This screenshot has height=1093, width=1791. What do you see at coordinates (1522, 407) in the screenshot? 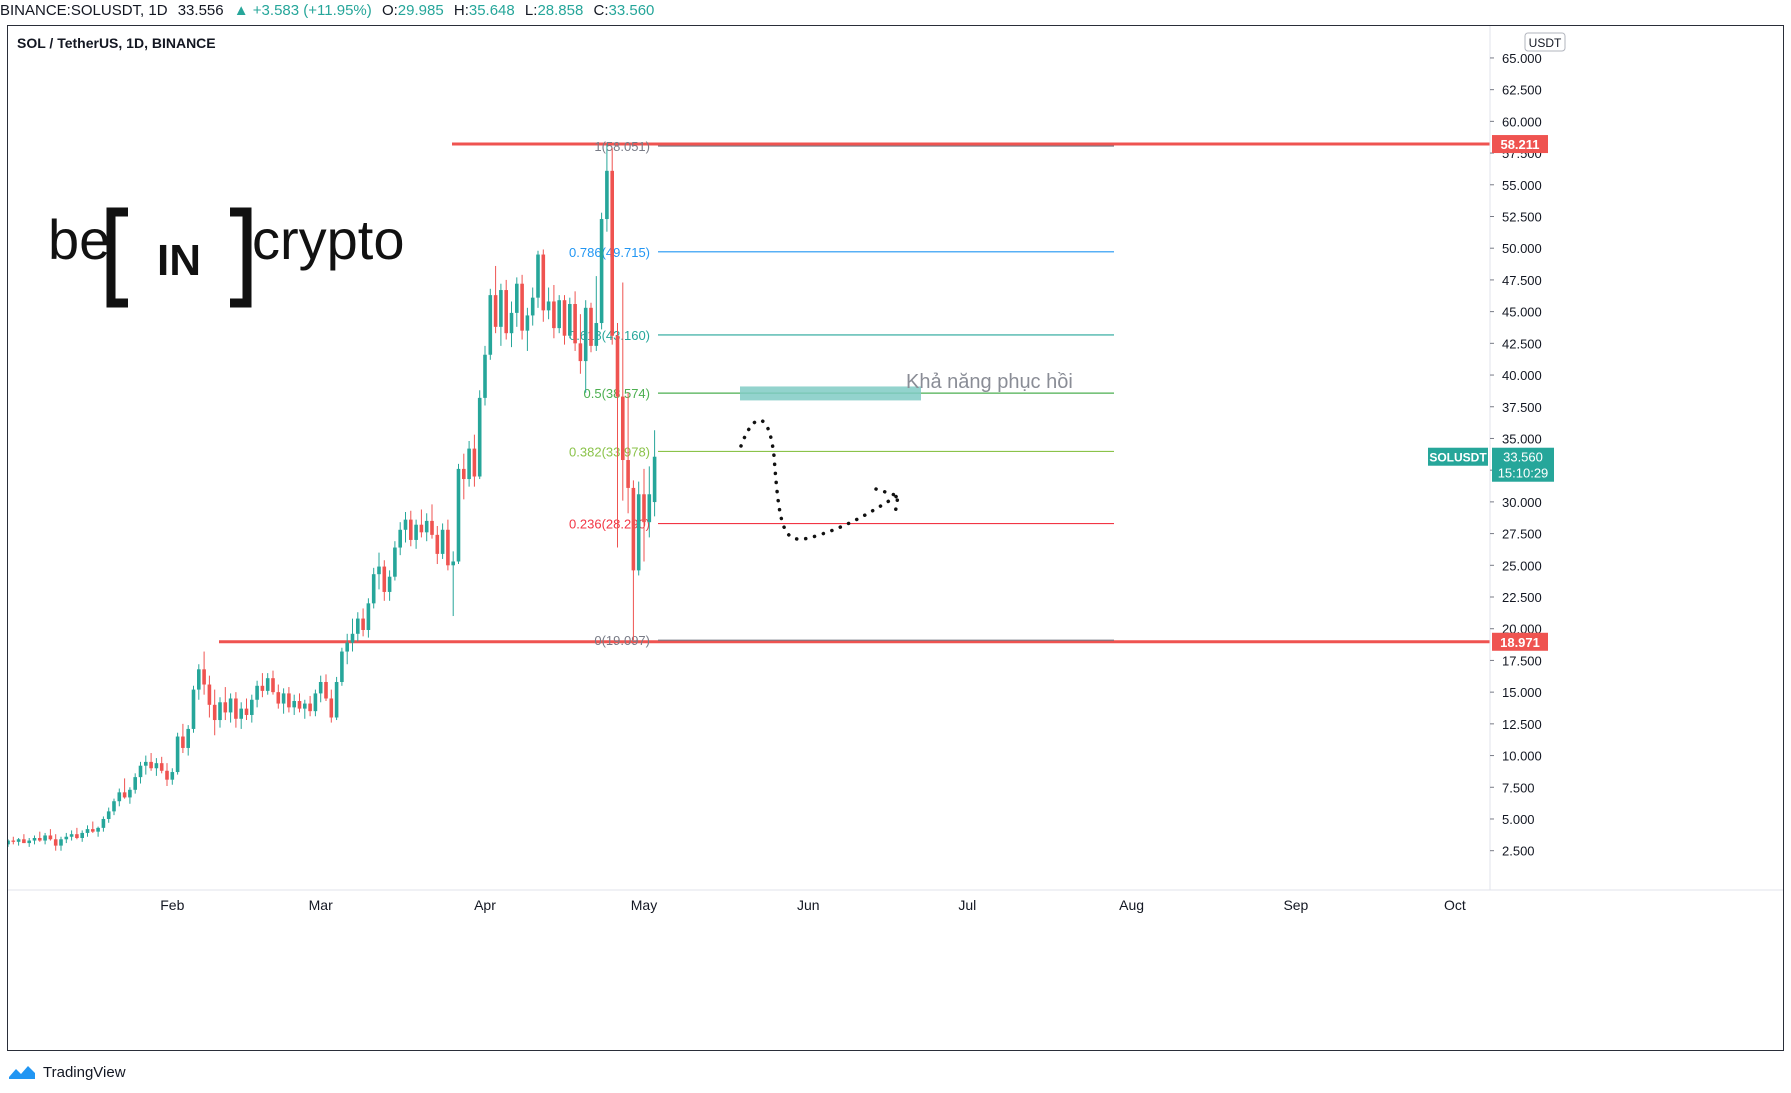
I see `y-tick-label: 37.500` at bounding box center [1522, 407].